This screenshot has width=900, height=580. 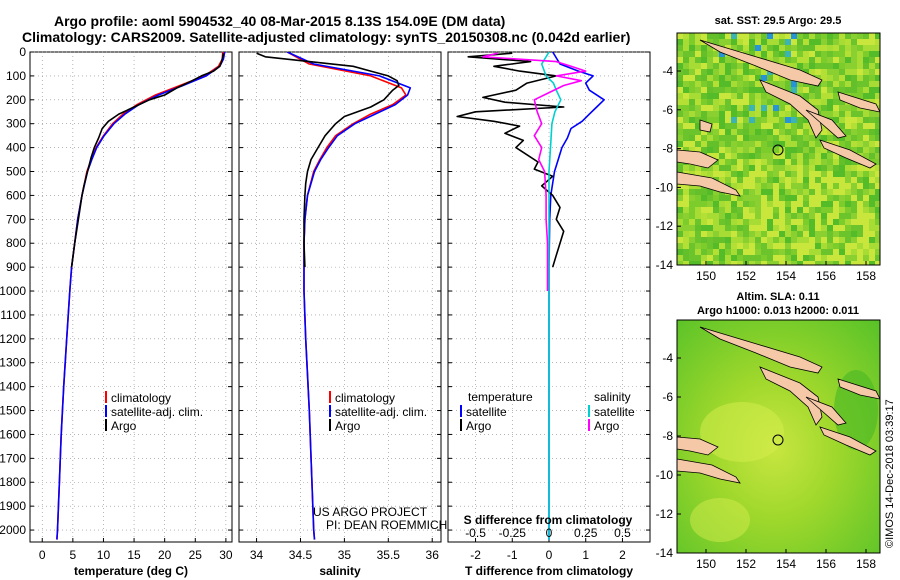 I want to click on temperature-legend: climatology satellite-adj. clim. Argo, so click(x=154, y=412).